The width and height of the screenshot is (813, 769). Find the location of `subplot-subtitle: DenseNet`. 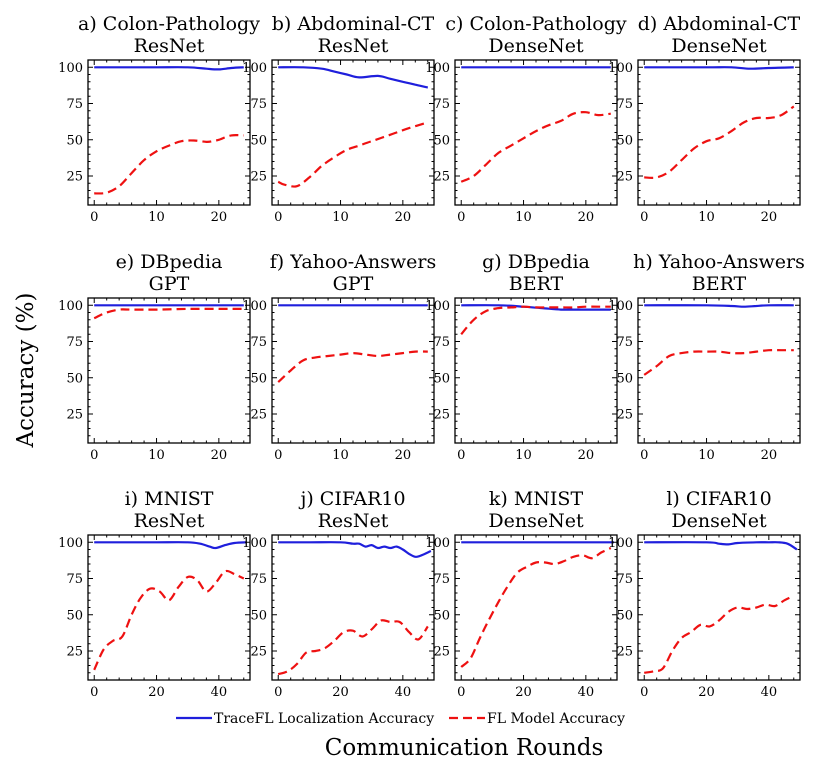

subplot-subtitle: DenseNet is located at coordinates (536, 521).